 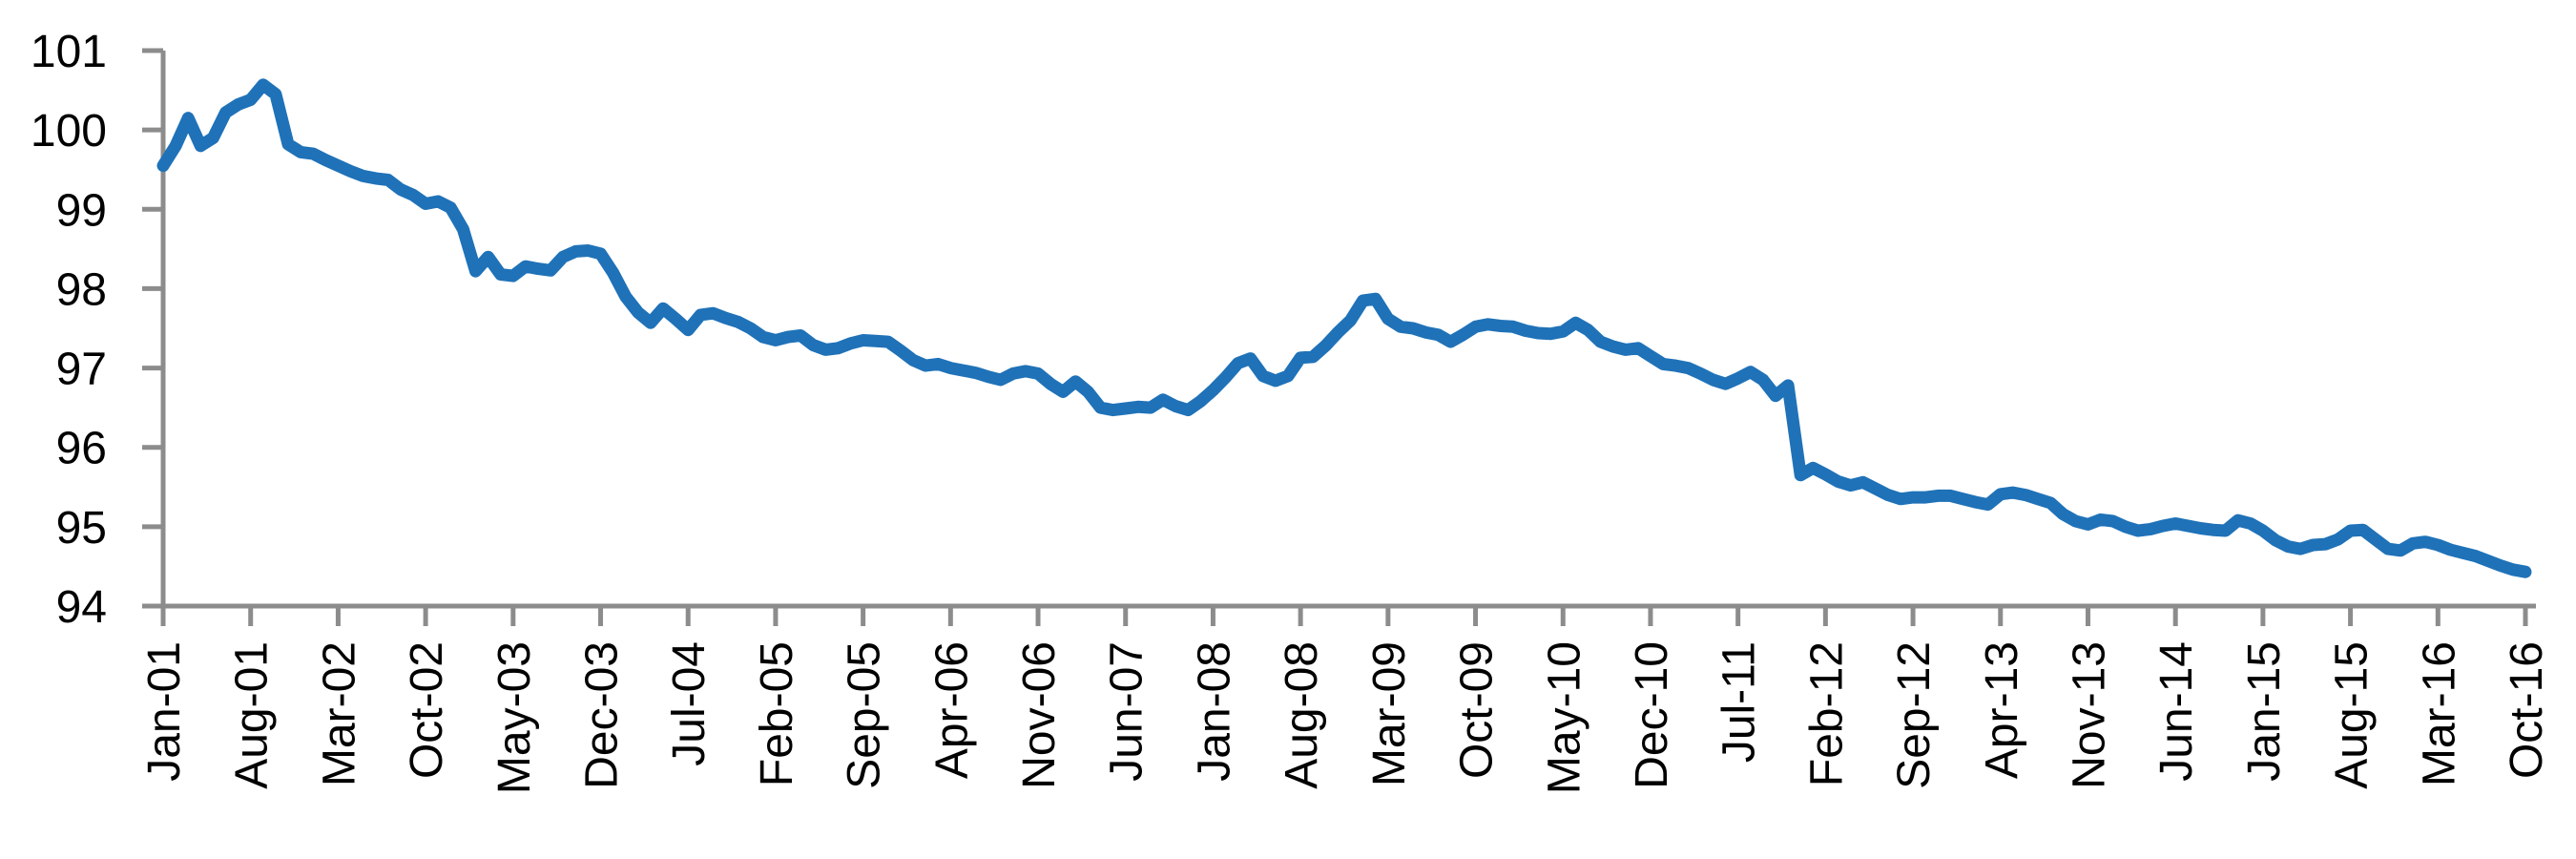 I want to click on y-axis-tick-label: 96, so click(x=81, y=449).